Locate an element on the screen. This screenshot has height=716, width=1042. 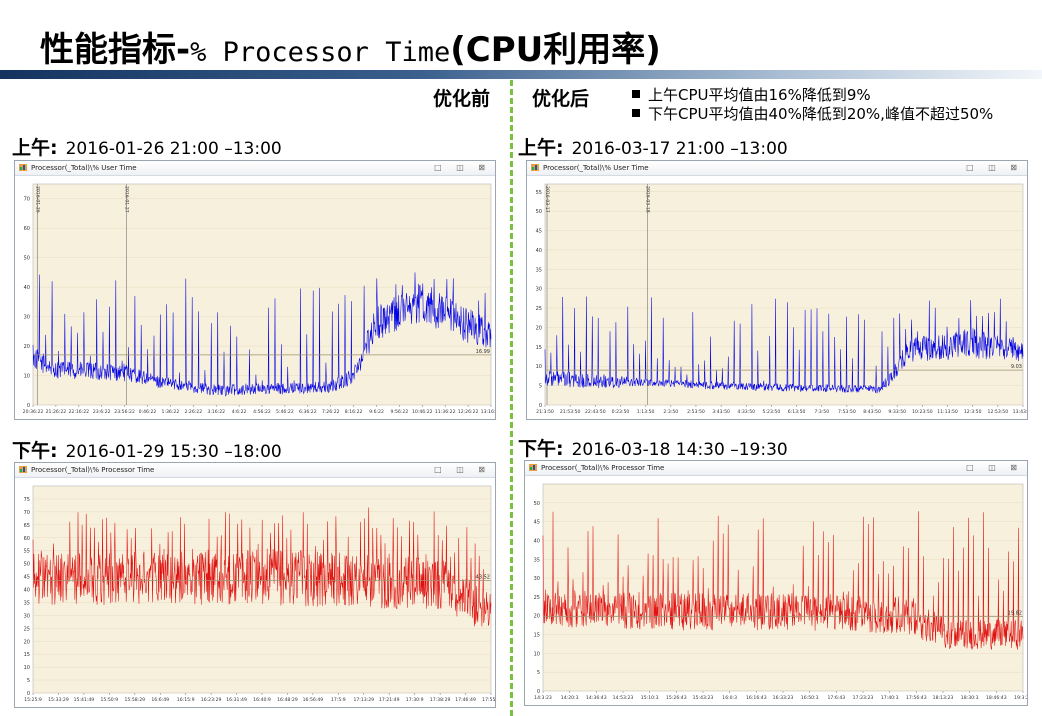
x-tick-label: 15:41:49 is located at coordinates (84, 700).